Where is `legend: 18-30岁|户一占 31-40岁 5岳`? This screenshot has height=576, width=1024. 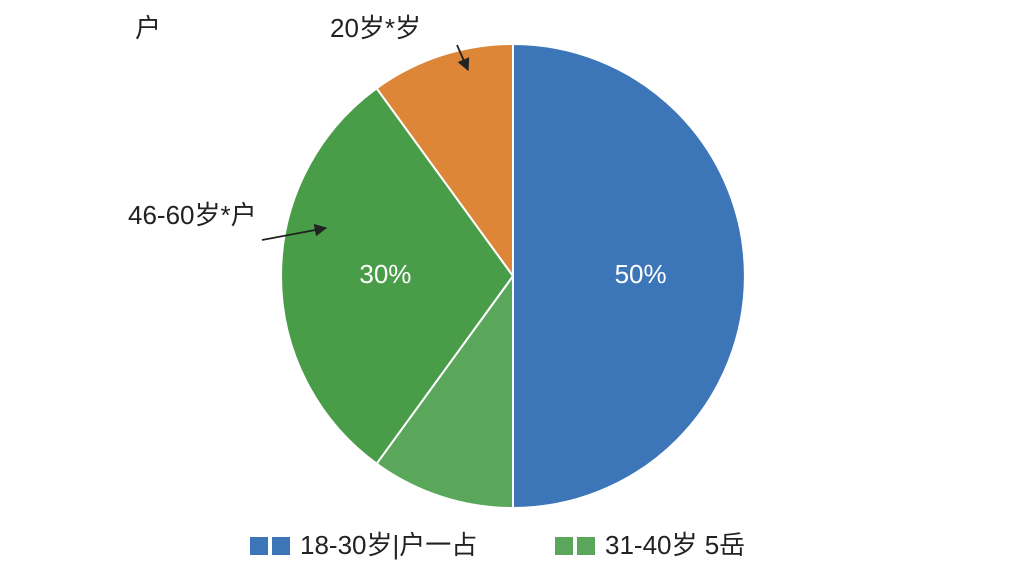
legend: 18-30岁|户一占 31-40岁 5岳 is located at coordinates (497, 545).